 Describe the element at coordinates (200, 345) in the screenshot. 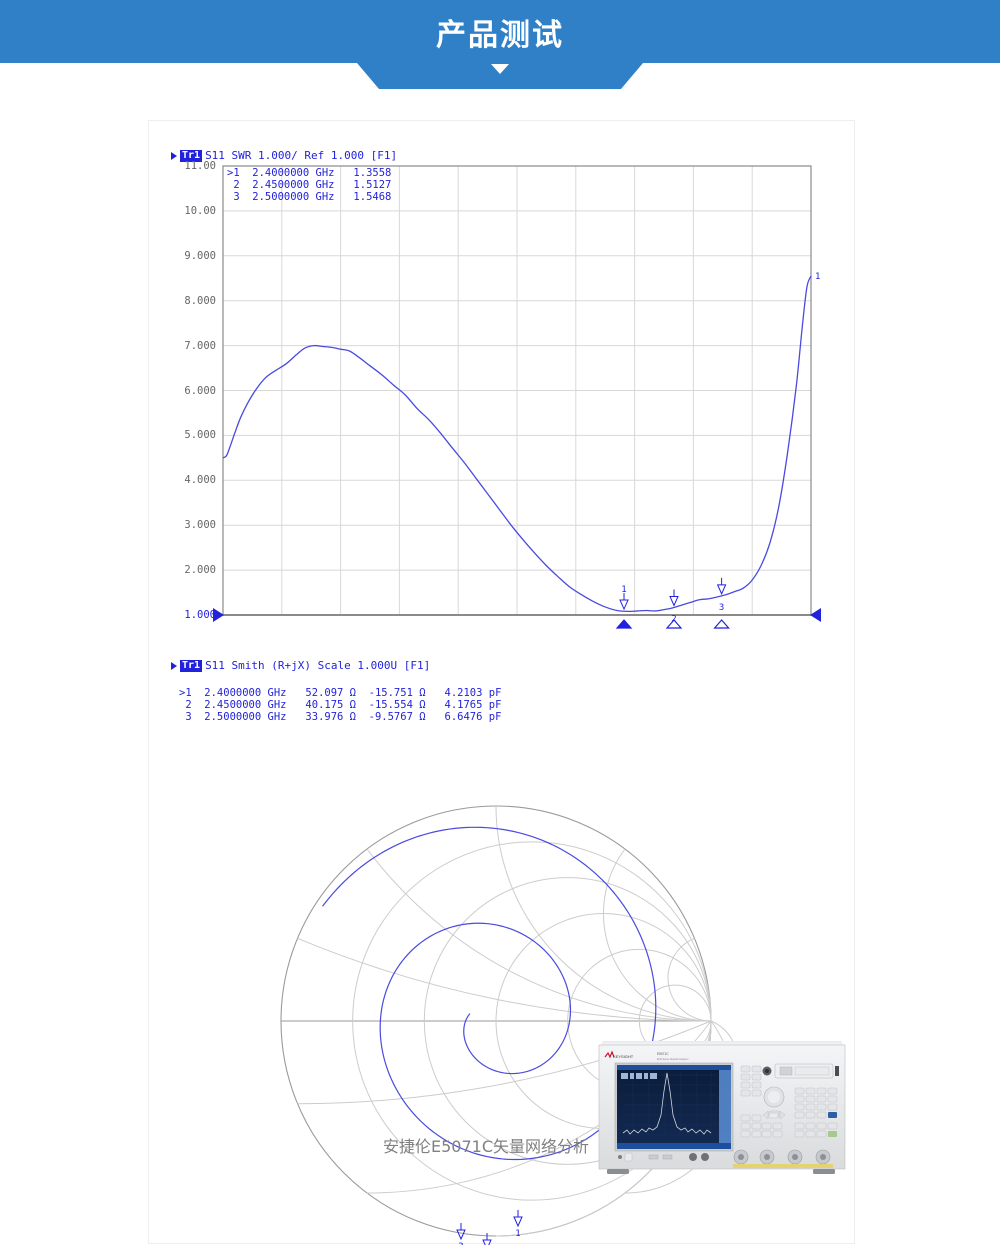

I see `y-axis-tick-label: 7.000` at that location.